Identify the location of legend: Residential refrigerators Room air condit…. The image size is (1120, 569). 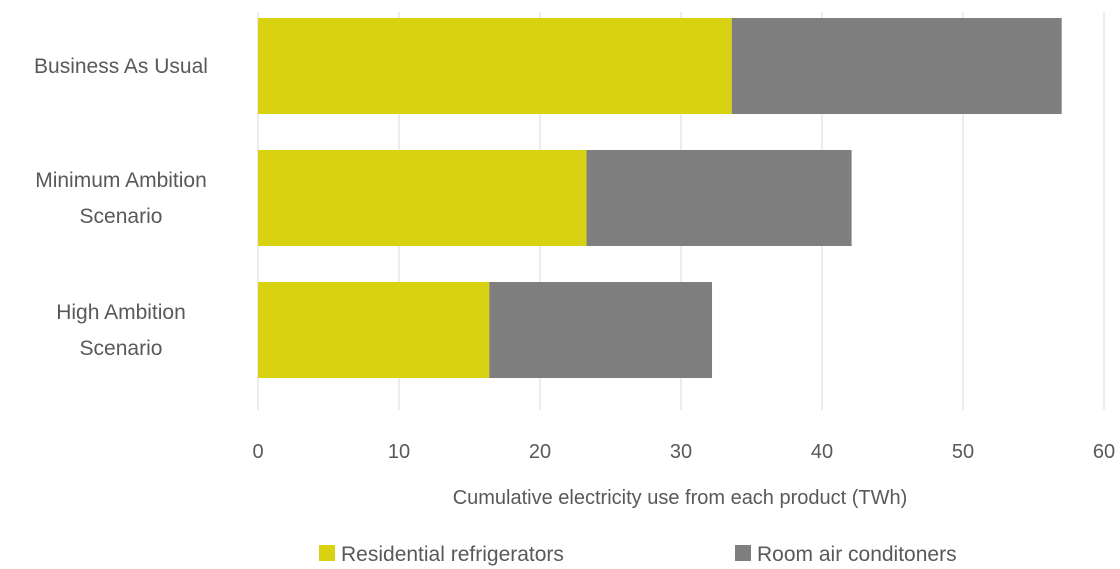
(638, 554).